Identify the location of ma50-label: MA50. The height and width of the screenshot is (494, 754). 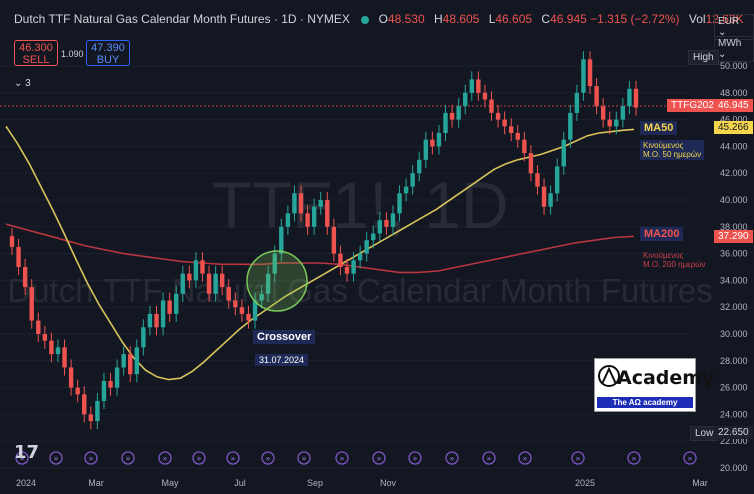
(659, 128).